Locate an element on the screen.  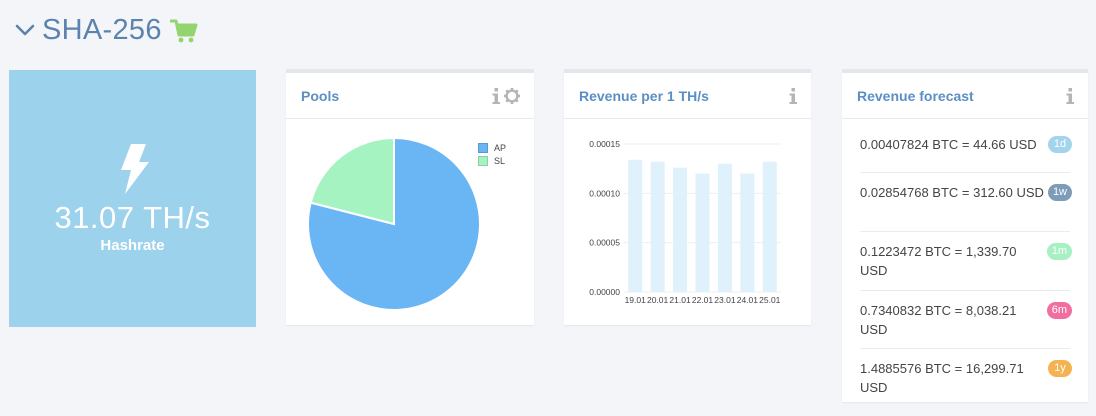
y-tick-label: 0.00015 is located at coordinates (604, 144).